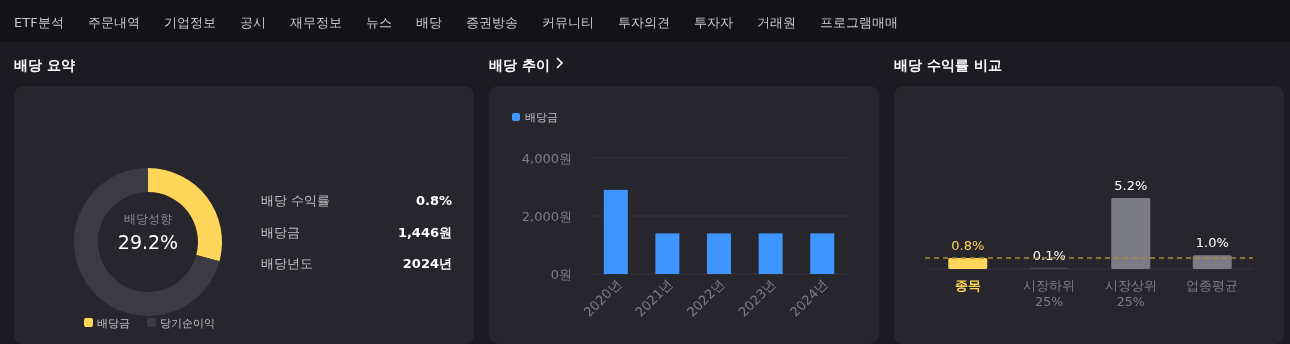  Describe the element at coordinates (427, 263) in the screenshot. I see `text: 2024년` at that location.